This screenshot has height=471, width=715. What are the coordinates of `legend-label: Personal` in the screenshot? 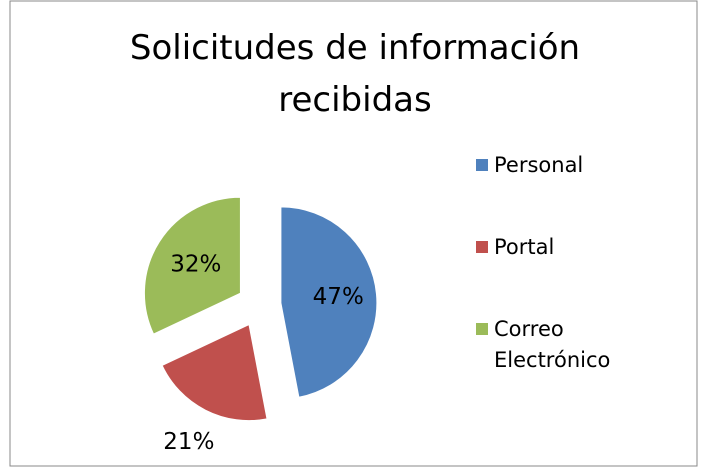 It's located at (539, 165).